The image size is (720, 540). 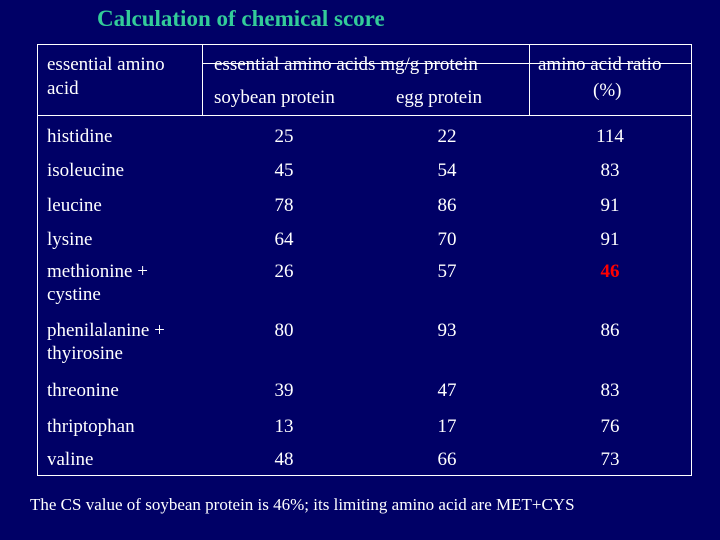 I want to click on soybean-value: 39, so click(x=284, y=390).